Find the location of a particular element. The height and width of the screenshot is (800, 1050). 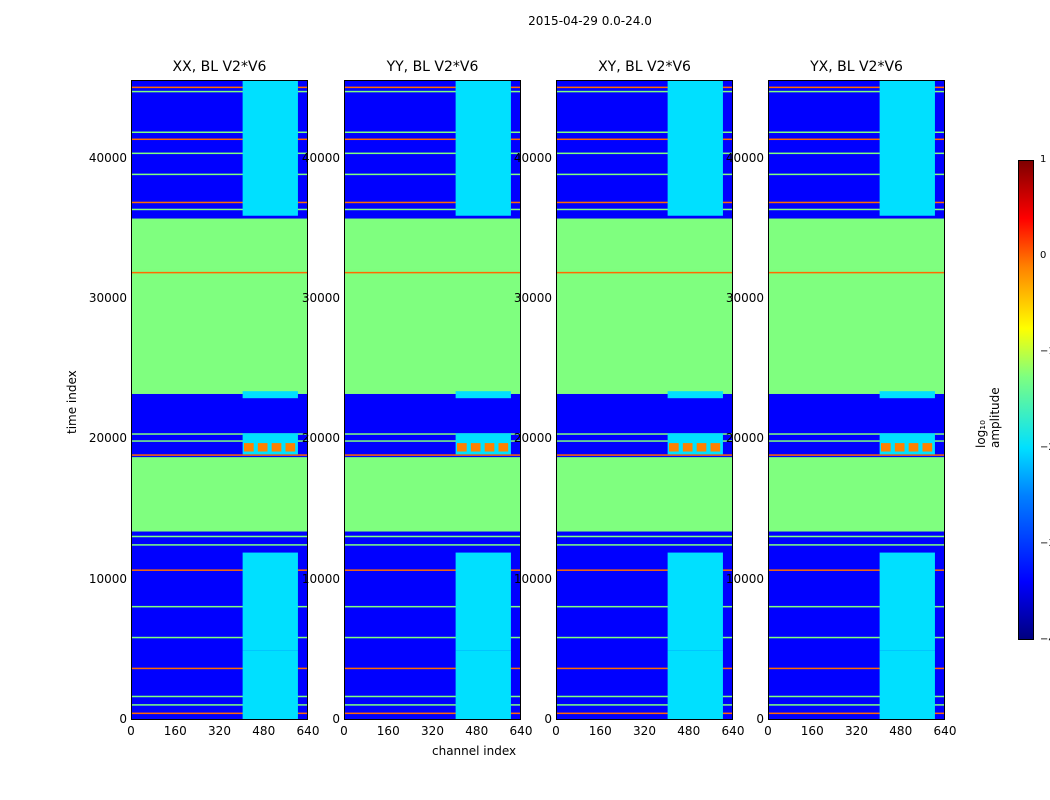

waterfall-panel-yy is located at coordinates (432, 400).